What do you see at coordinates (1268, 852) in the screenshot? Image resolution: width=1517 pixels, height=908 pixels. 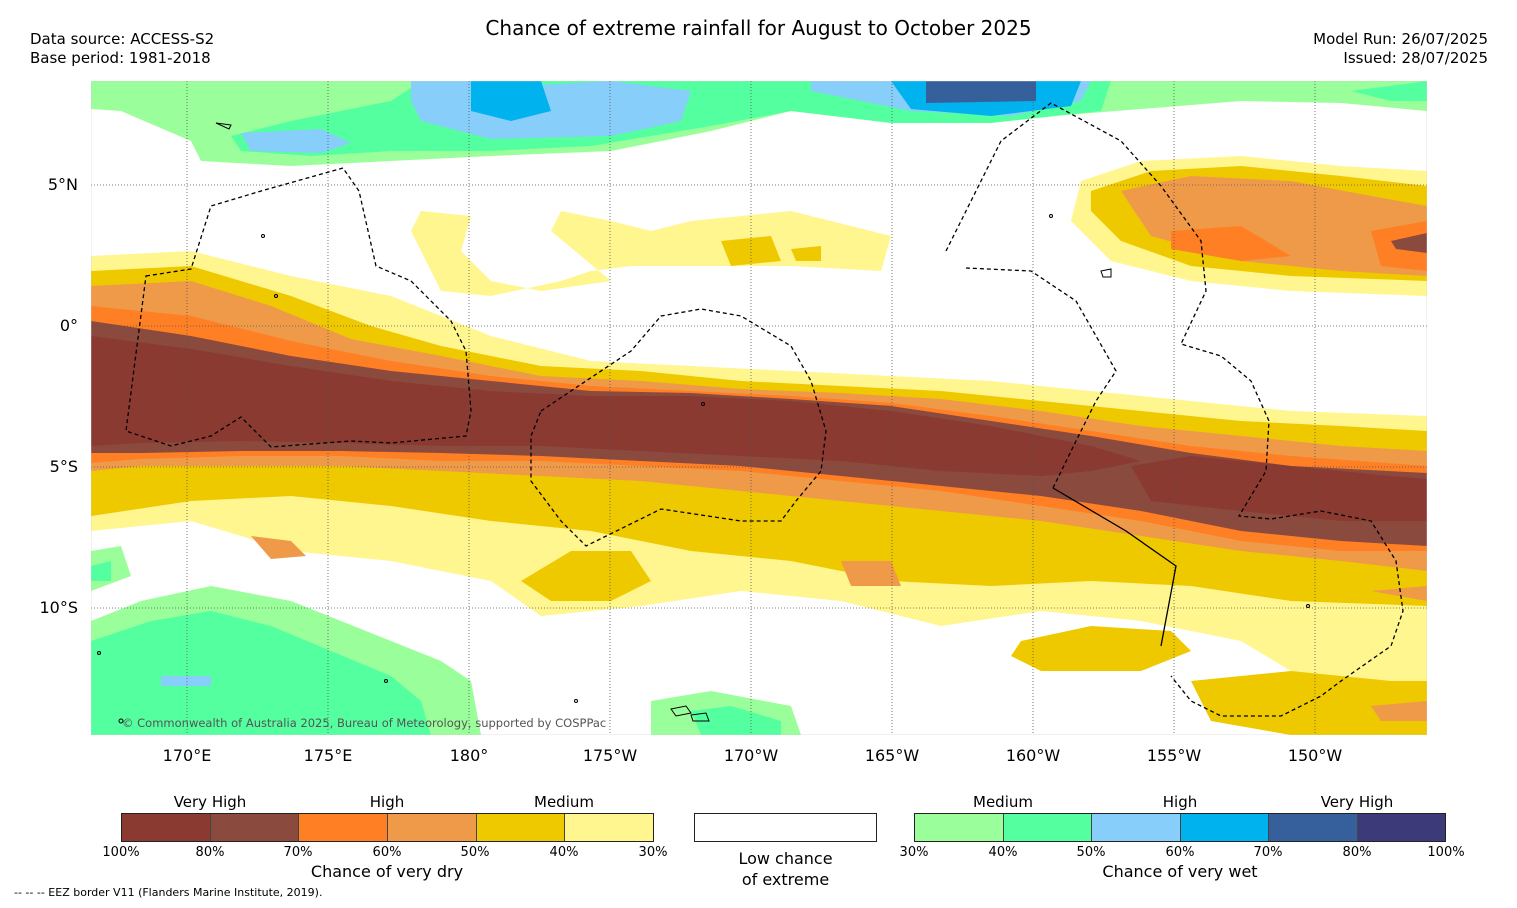 I see `wet-tick: 70%` at bounding box center [1268, 852].